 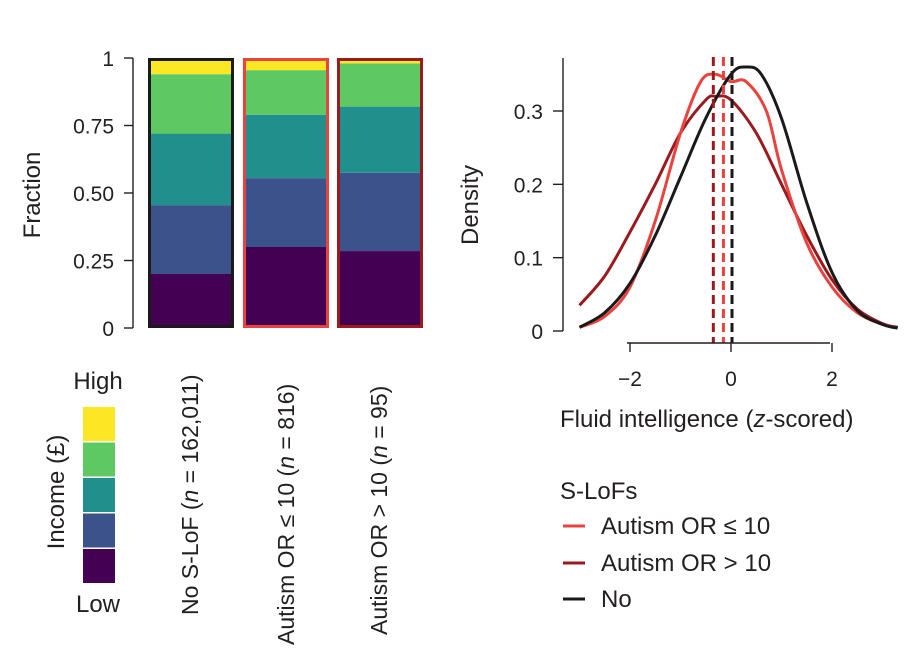 I want to click on income-legend-title: Income (£), so click(x=56, y=492).